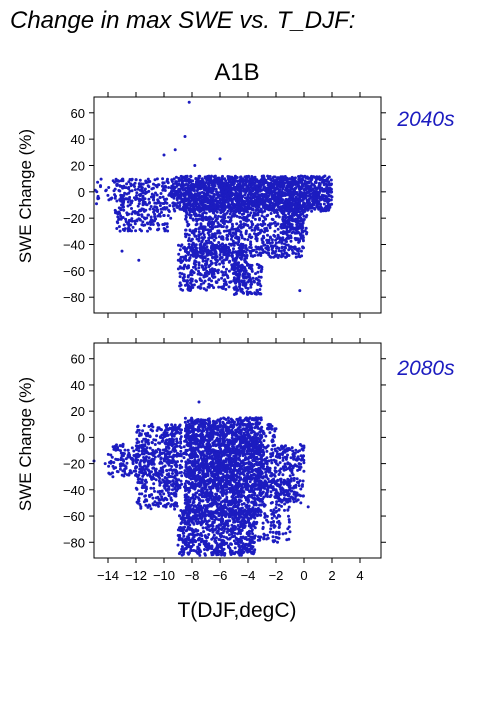 The image size is (501, 709). I want to click on outlier-point, so click(195, 165).